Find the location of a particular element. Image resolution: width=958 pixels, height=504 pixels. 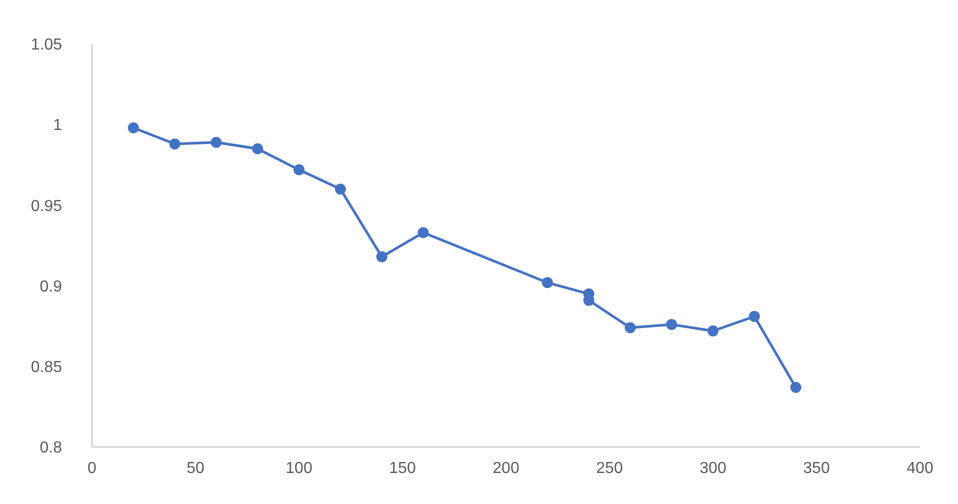

x-tick-label: 150 is located at coordinates (402, 468).